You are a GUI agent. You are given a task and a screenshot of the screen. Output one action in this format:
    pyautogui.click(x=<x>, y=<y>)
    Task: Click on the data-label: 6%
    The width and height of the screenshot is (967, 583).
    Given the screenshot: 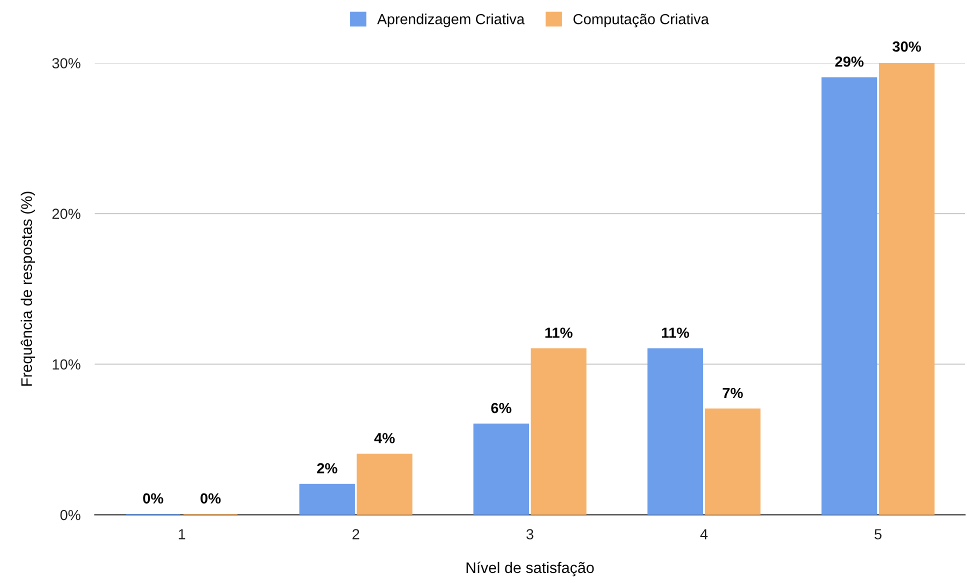 What is the action you would take?
    pyautogui.click(x=501, y=408)
    